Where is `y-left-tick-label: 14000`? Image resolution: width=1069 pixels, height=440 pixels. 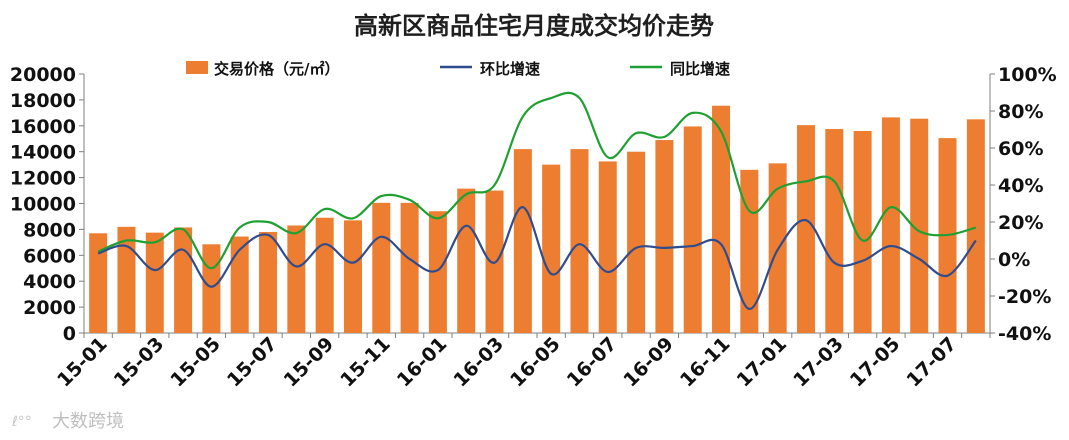 y-left-tick-label: 14000 is located at coordinates (43, 153).